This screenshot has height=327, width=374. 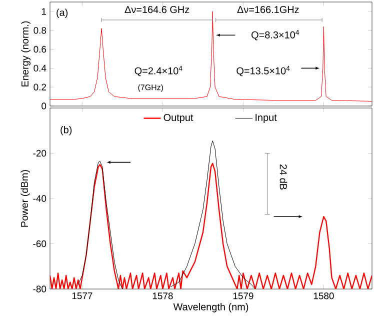 What do you see at coordinates (82, 296) in the screenshot?
I see `x-tick-label: 1577` at bounding box center [82, 296].